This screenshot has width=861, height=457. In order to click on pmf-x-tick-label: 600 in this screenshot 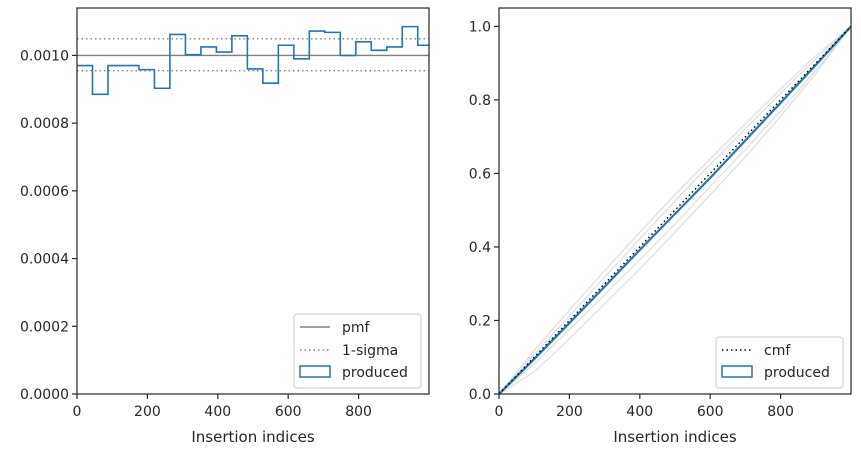, I will do `click(288, 412)`.